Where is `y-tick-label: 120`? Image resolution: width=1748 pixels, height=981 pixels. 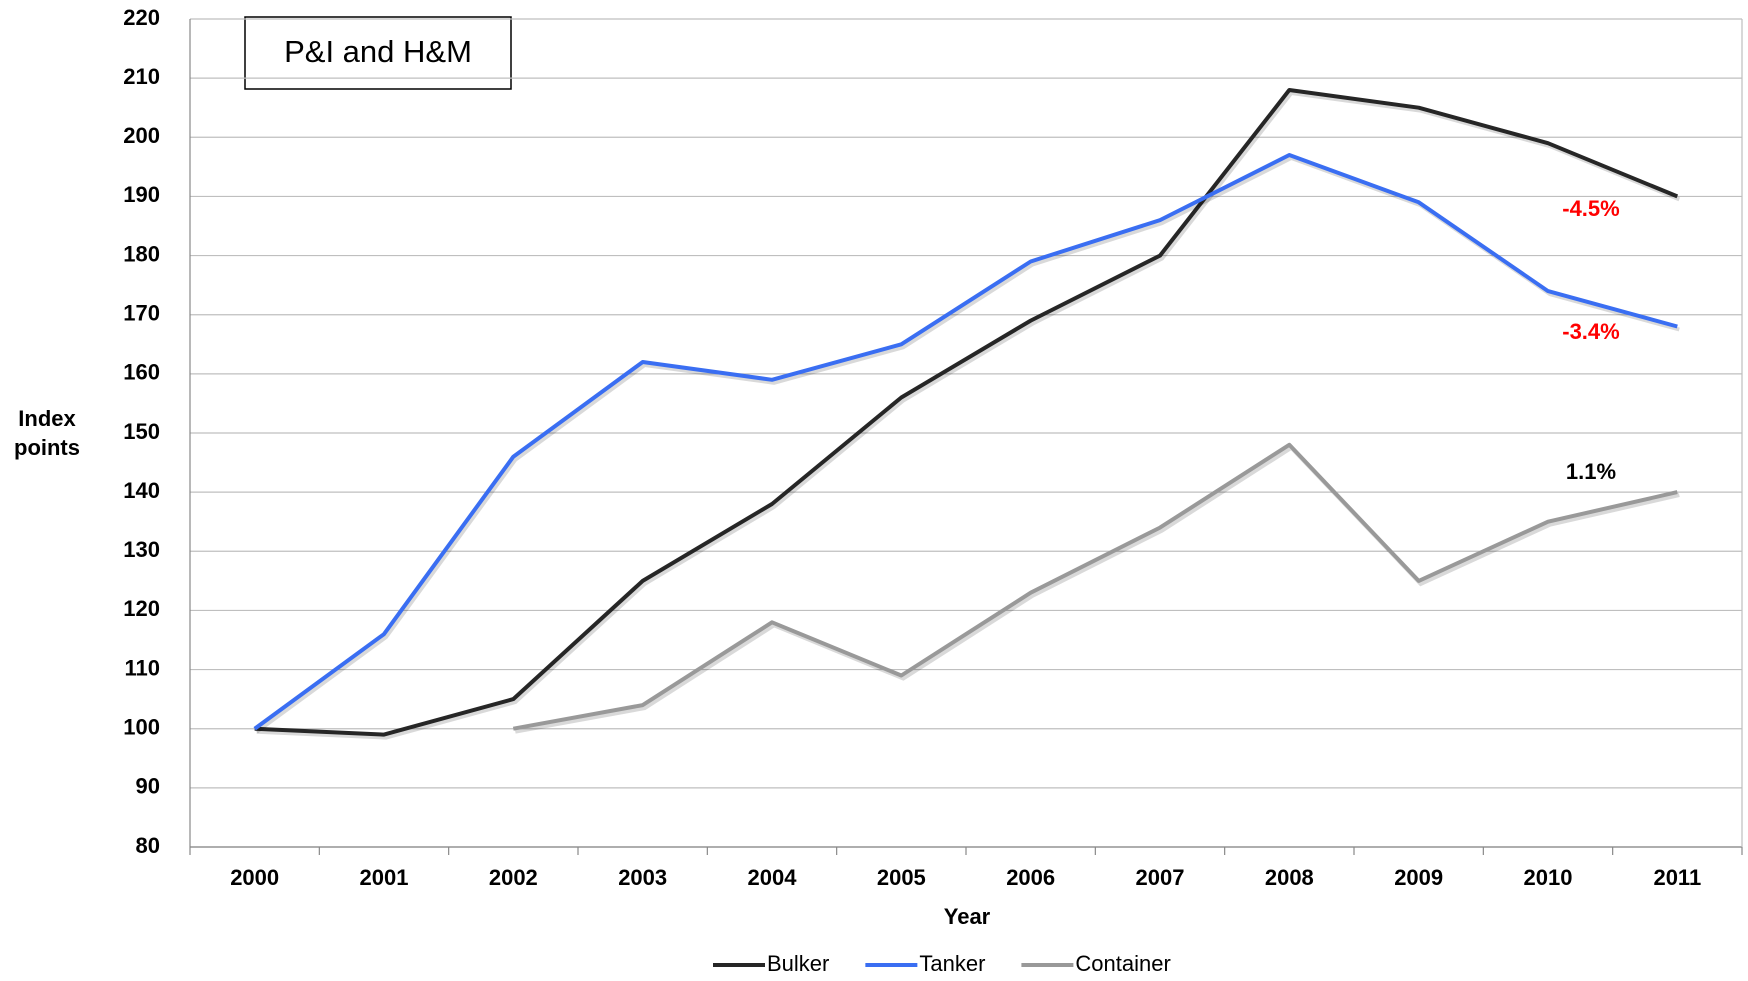
y-tick-label: 120 is located at coordinates (141, 608).